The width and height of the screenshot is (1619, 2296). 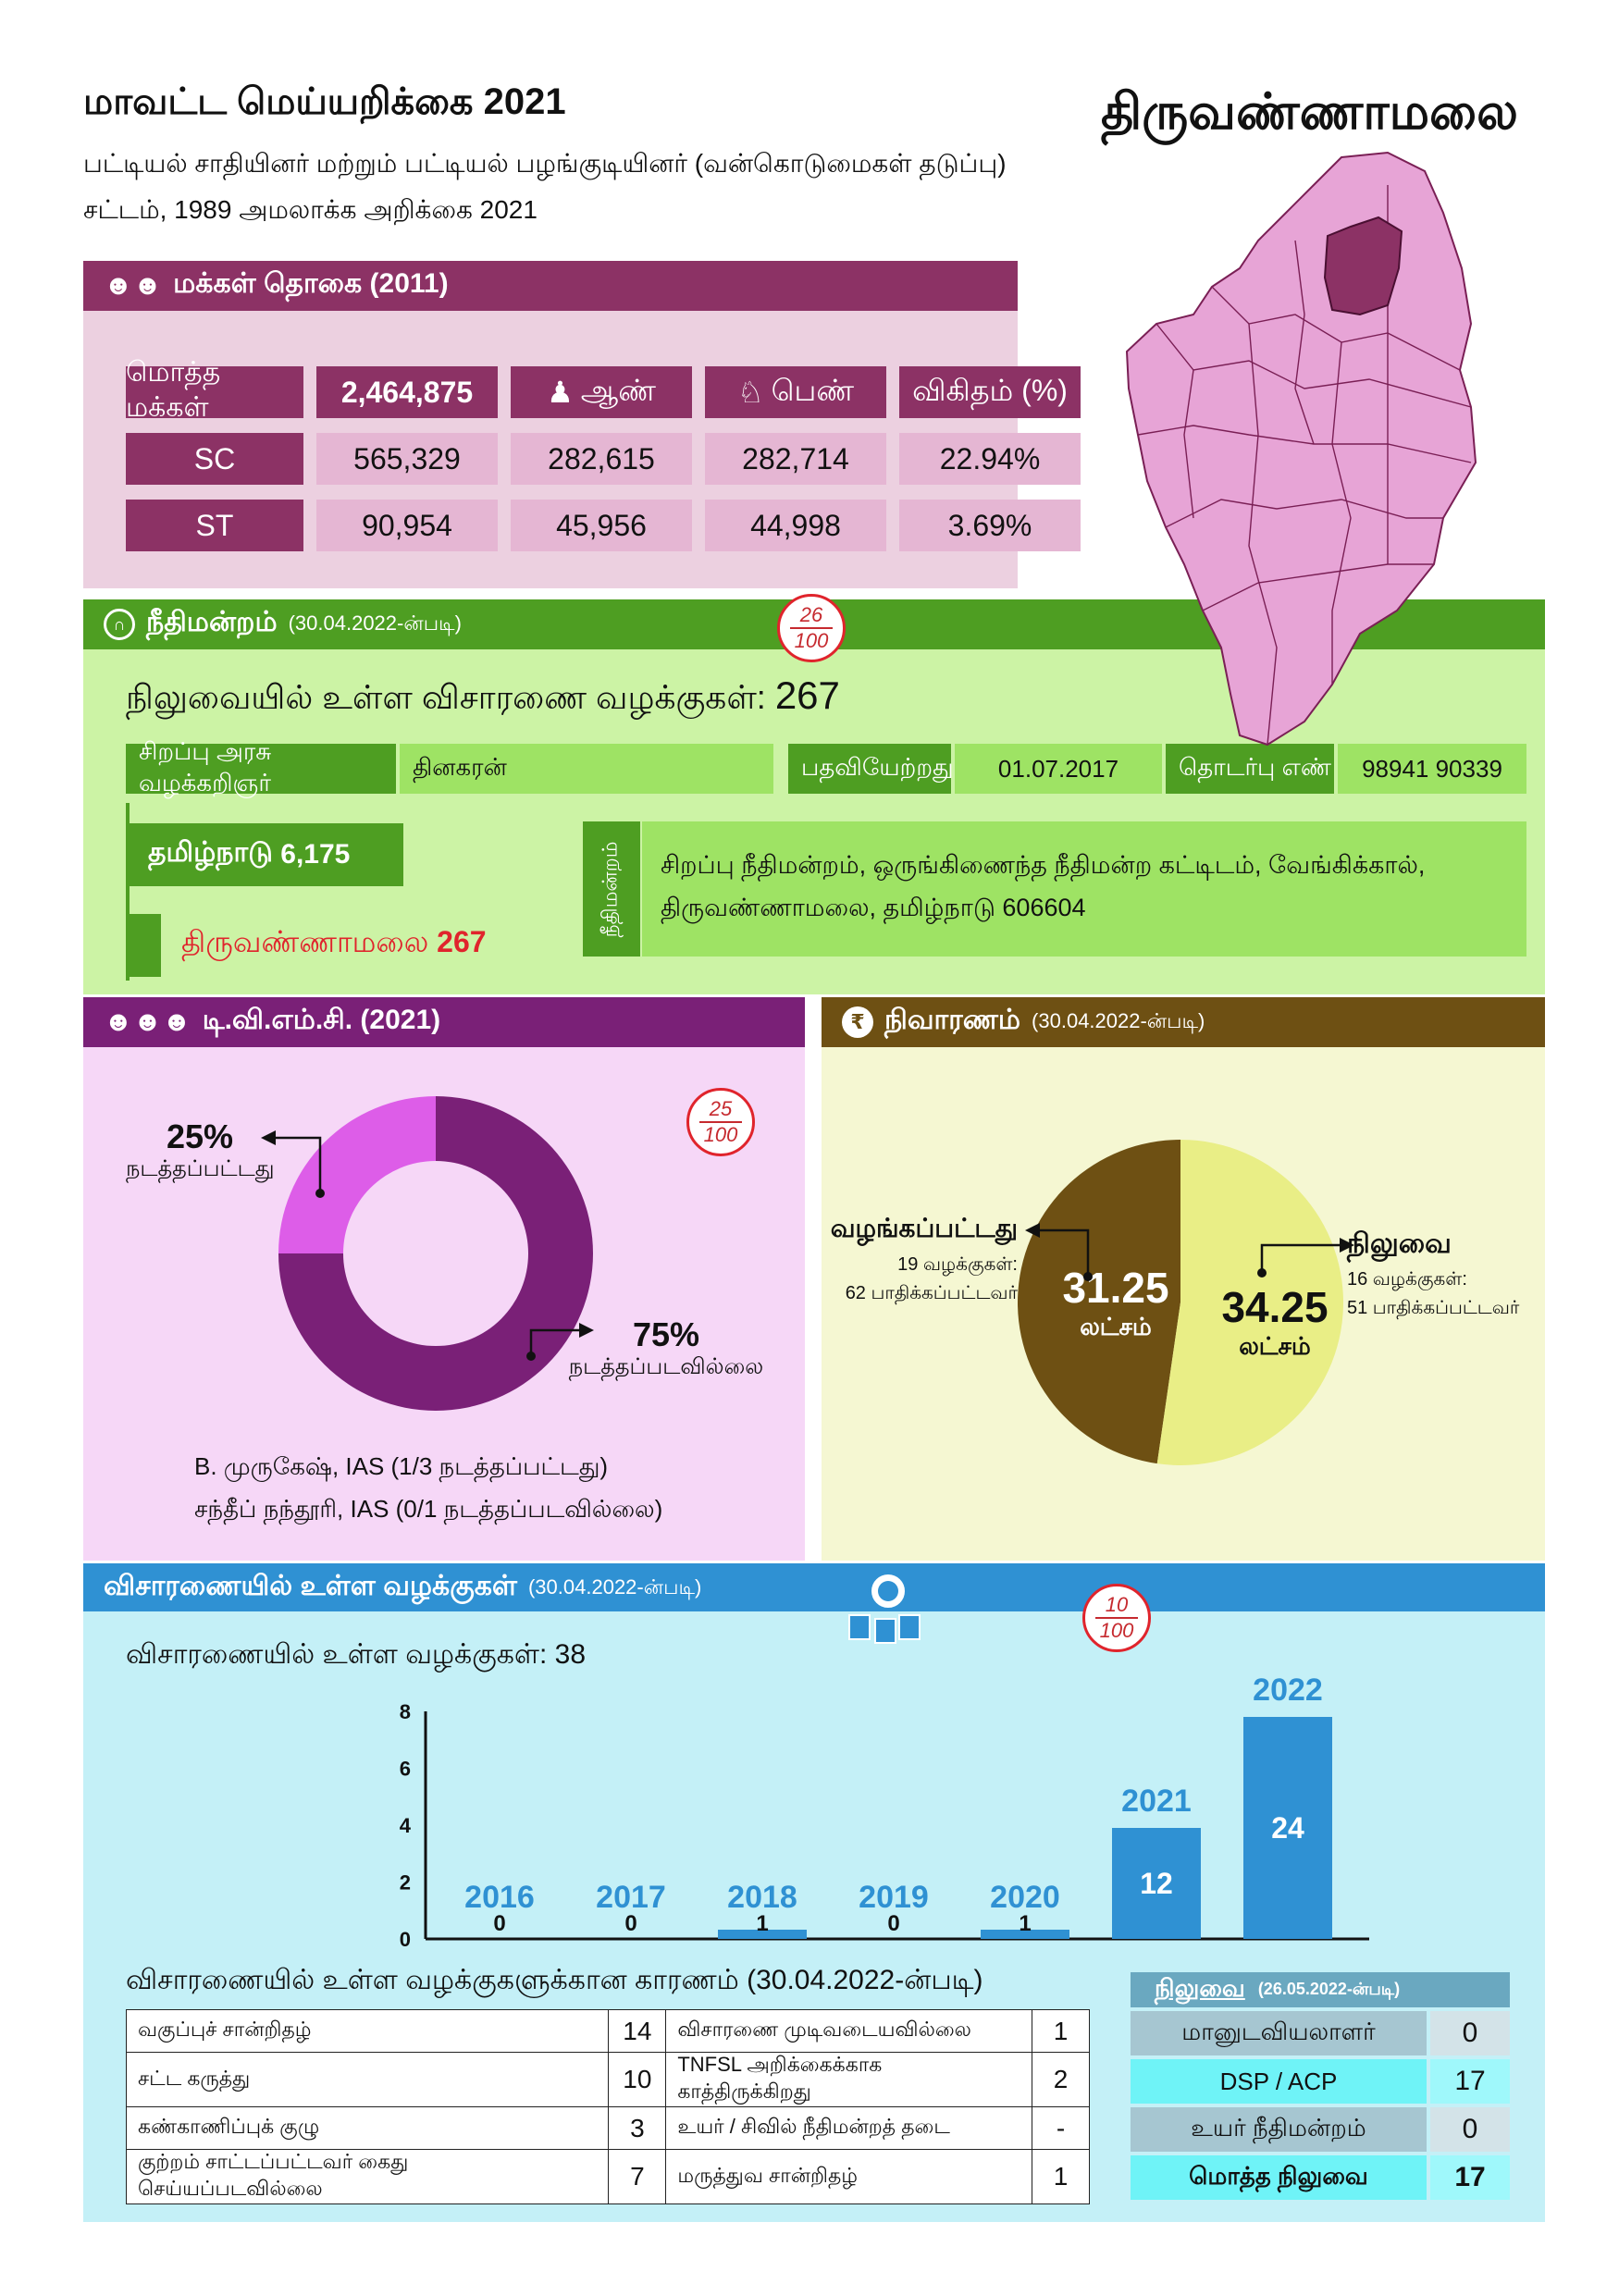 I want to click on chart-y-ticks: 0 2 4 6 8, so click(x=406, y=1825).